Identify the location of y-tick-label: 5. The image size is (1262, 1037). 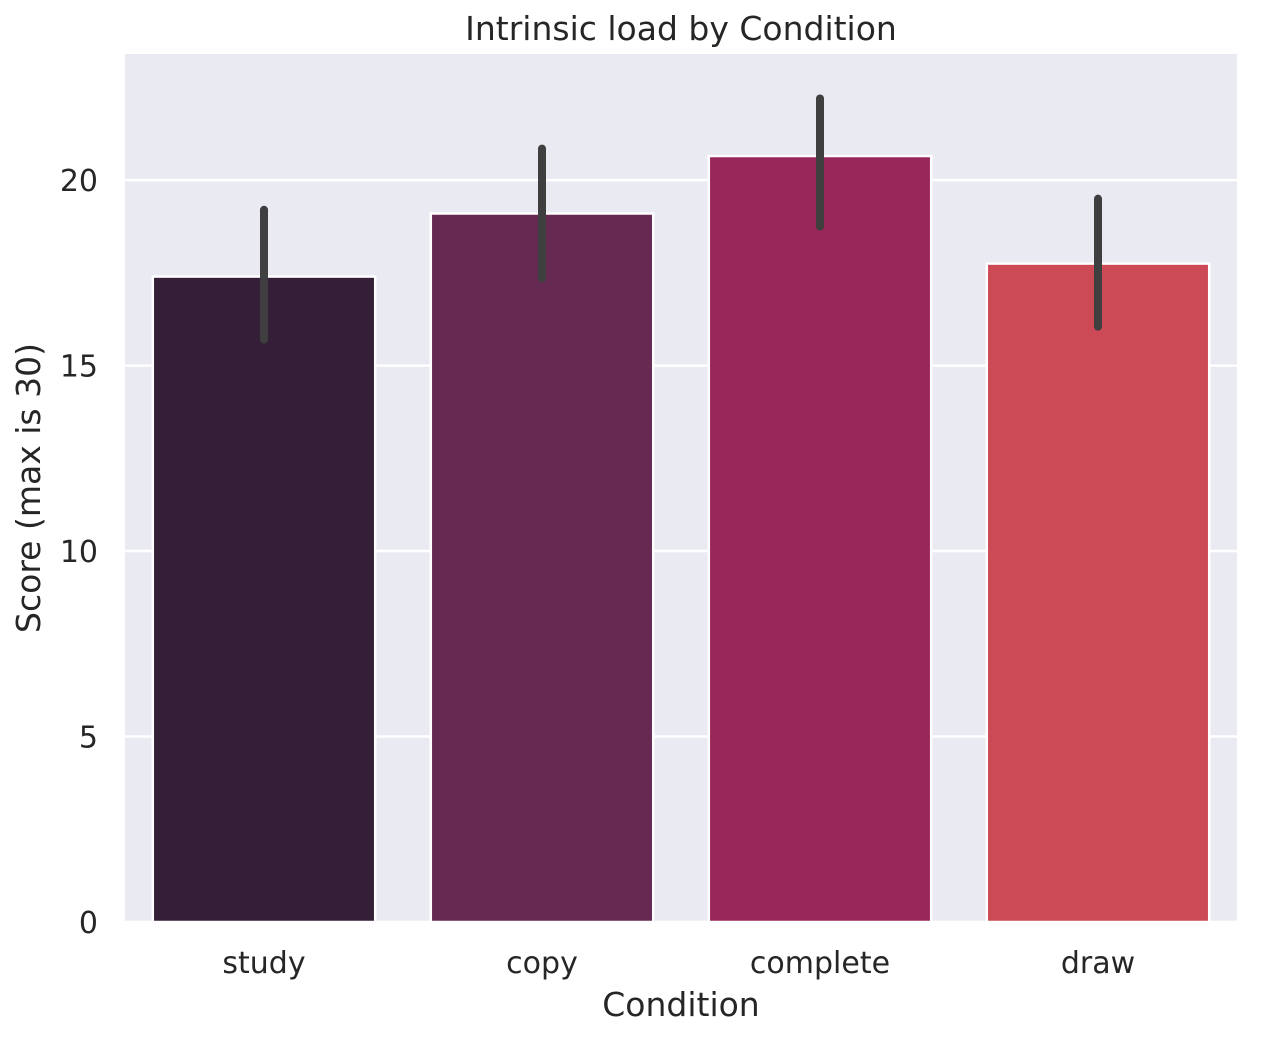
(88, 738).